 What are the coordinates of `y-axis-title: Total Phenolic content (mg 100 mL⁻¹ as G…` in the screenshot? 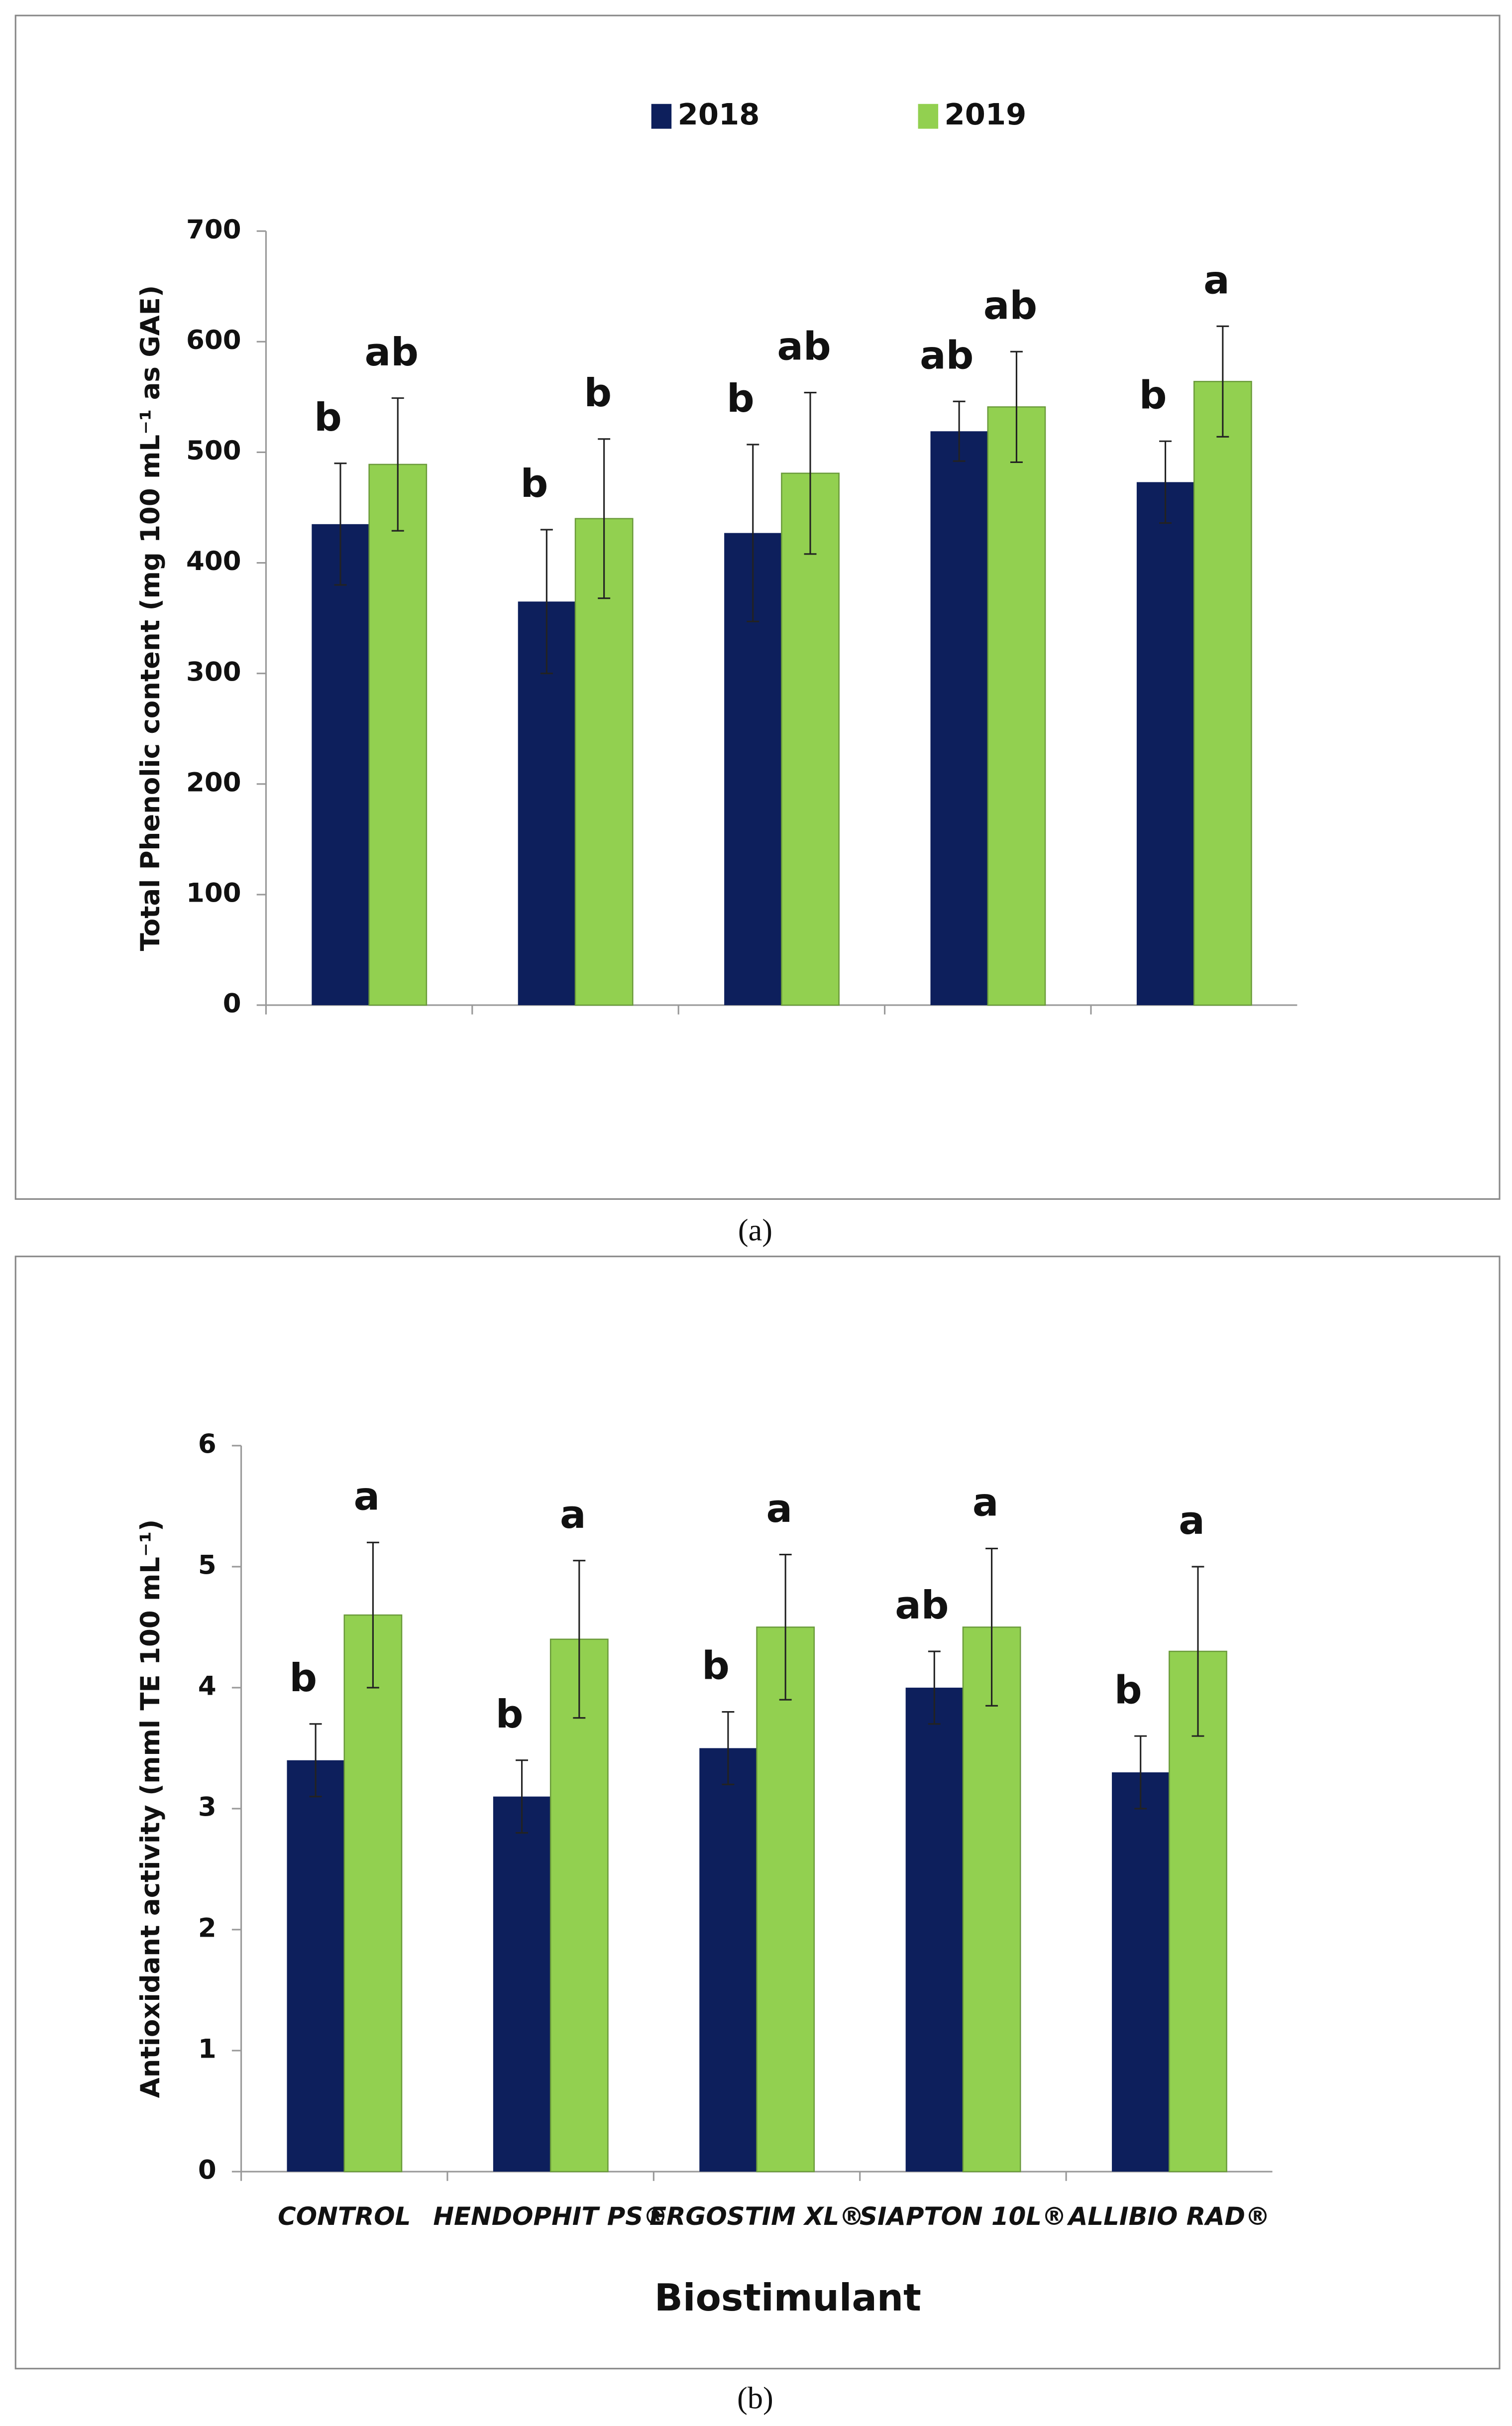 It's located at (150, 618).